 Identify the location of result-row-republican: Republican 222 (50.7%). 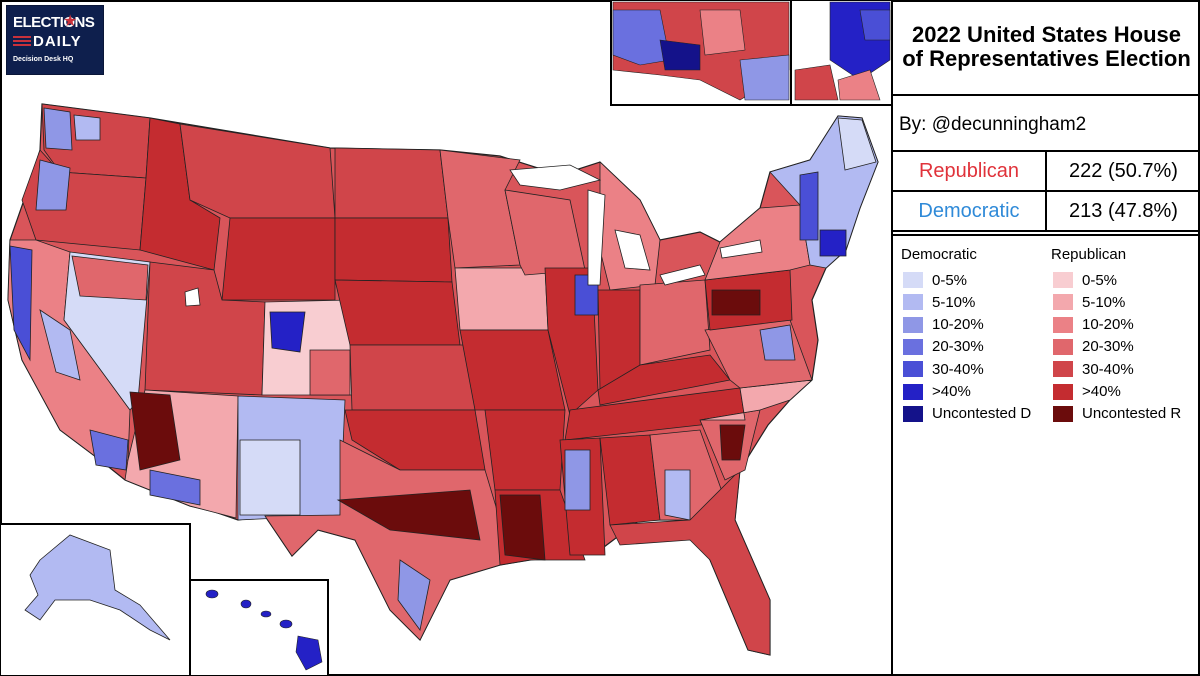
(1046, 172).